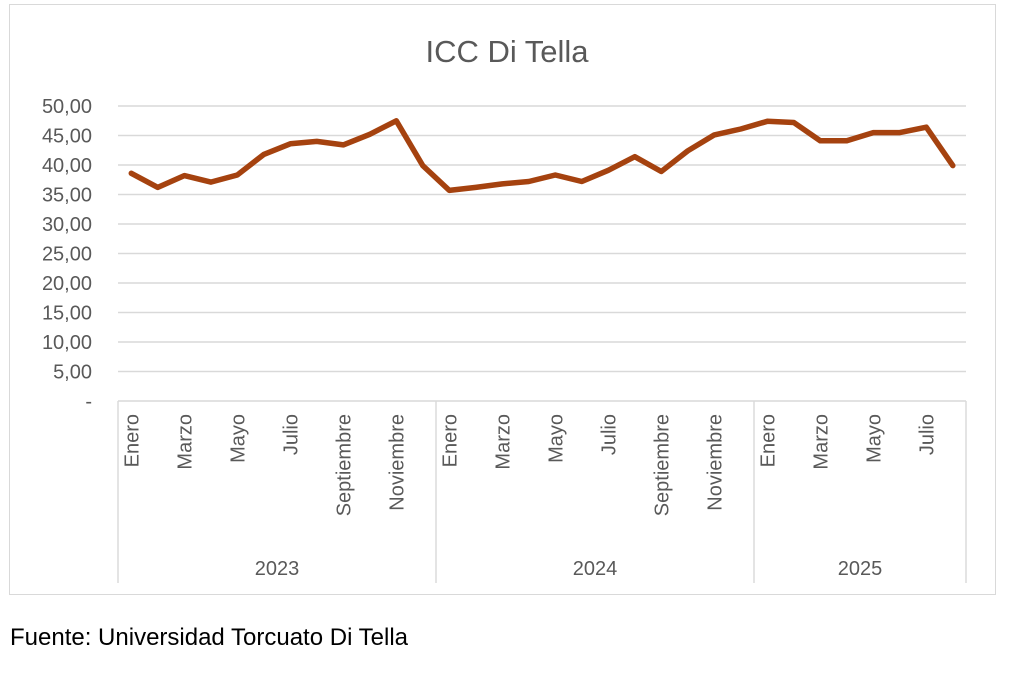 The height and width of the screenshot is (683, 1024). Describe the element at coordinates (860, 569) in the screenshot. I see `x-group-label: 2025` at that location.